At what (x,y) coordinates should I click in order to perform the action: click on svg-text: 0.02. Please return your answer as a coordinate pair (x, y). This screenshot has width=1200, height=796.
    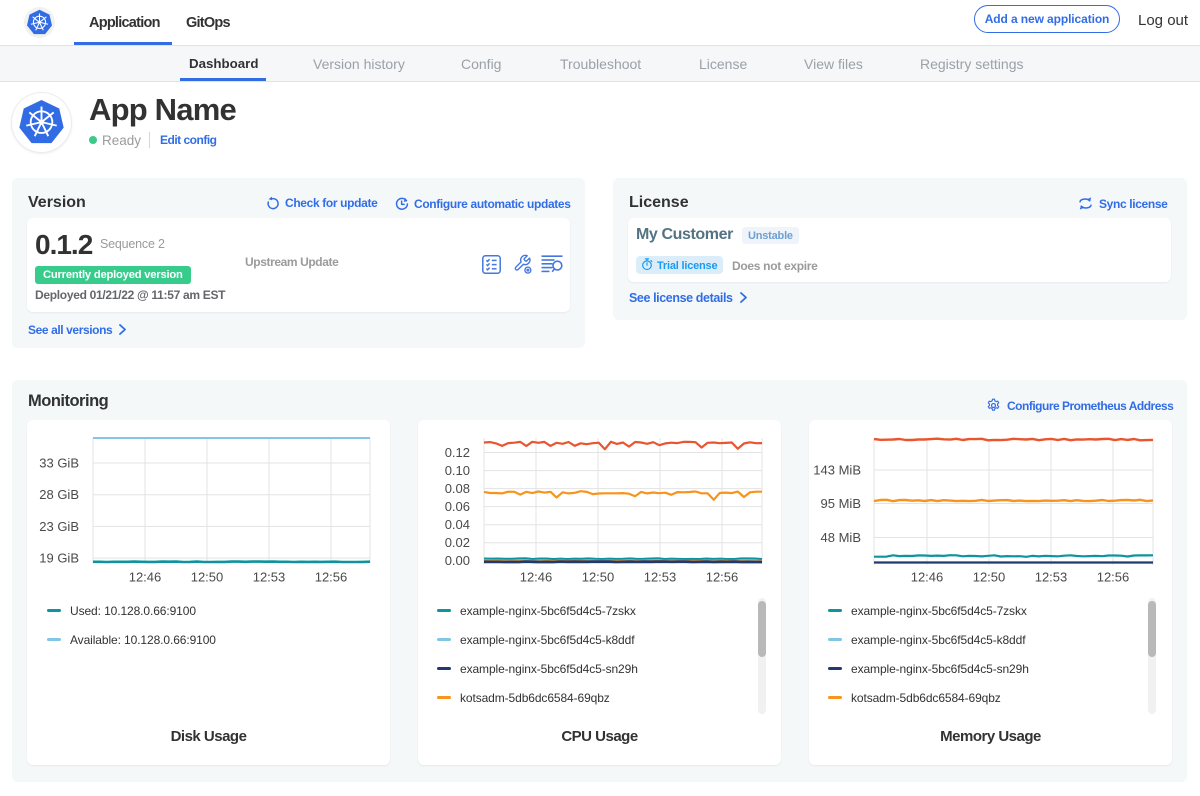
    Looking at the image, I should click on (457, 542).